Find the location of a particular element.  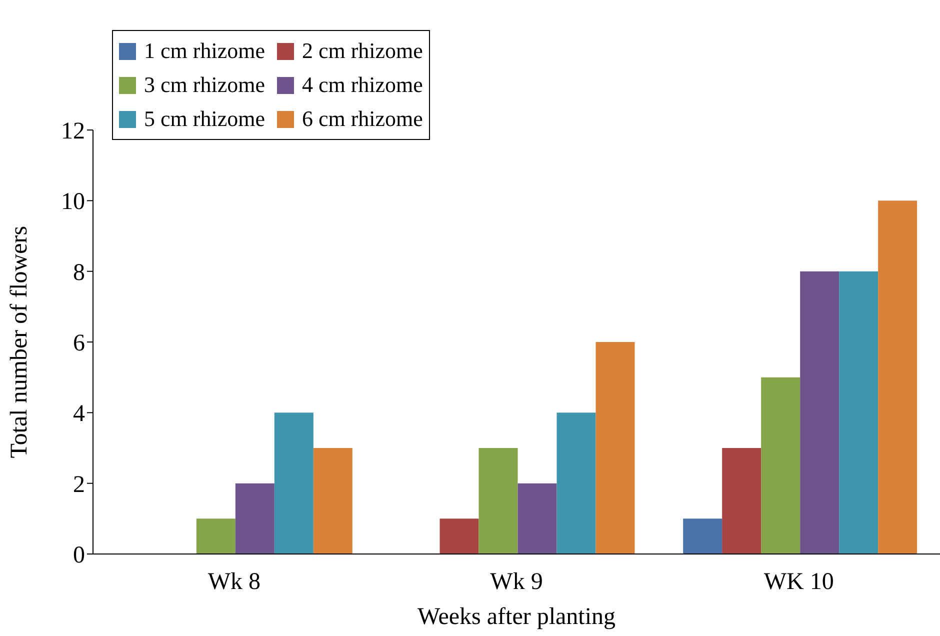

x-tick-label: Wk 9 is located at coordinates (516, 582).